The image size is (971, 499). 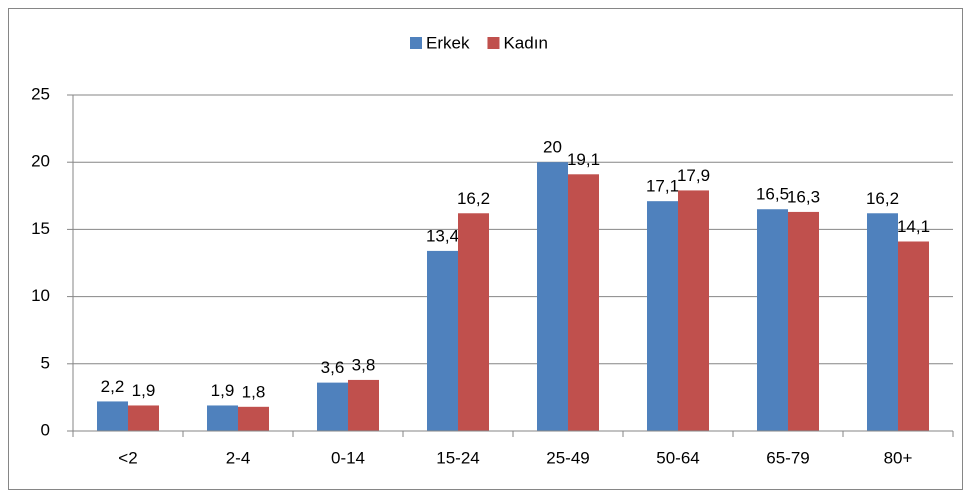 I want to click on value-label: 13,4, so click(x=442, y=235).